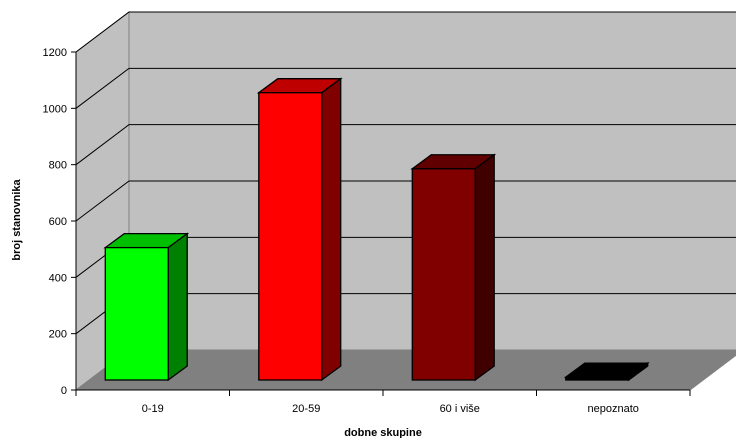 The image size is (736, 438). Describe the element at coordinates (613, 409) in the screenshot. I see `x-tick-label: nepoznato` at that location.